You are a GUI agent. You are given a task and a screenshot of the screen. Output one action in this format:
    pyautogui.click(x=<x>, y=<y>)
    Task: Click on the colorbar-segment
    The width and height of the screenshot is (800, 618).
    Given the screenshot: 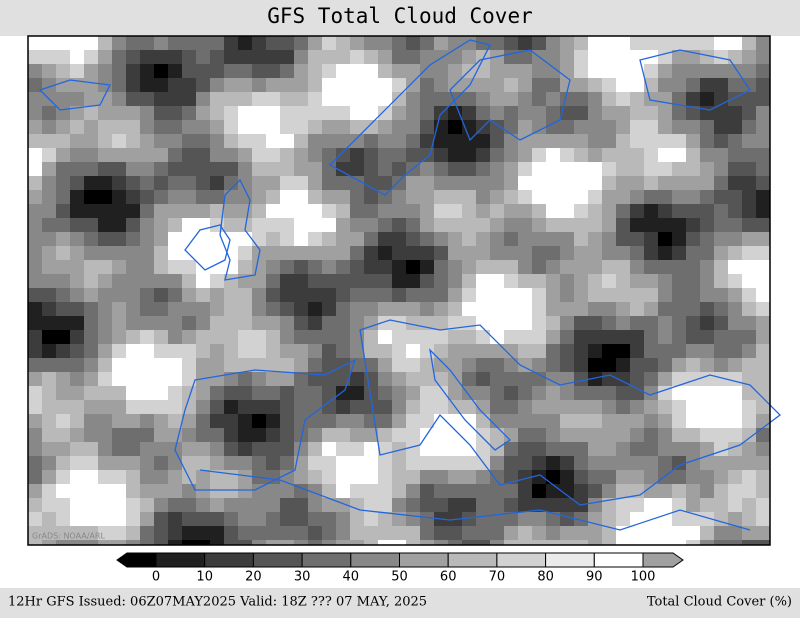 What is the action you would take?
    pyautogui.click(x=521, y=560)
    